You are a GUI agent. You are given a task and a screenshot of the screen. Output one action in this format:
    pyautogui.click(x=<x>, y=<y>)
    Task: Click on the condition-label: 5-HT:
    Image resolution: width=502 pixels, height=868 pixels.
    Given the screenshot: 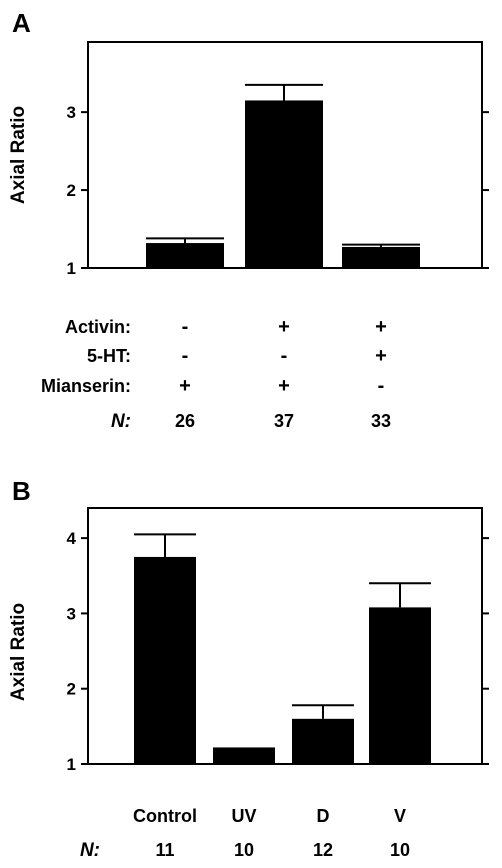 What is the action you would take?
    pyautogui.click(x=109, y=356)
    